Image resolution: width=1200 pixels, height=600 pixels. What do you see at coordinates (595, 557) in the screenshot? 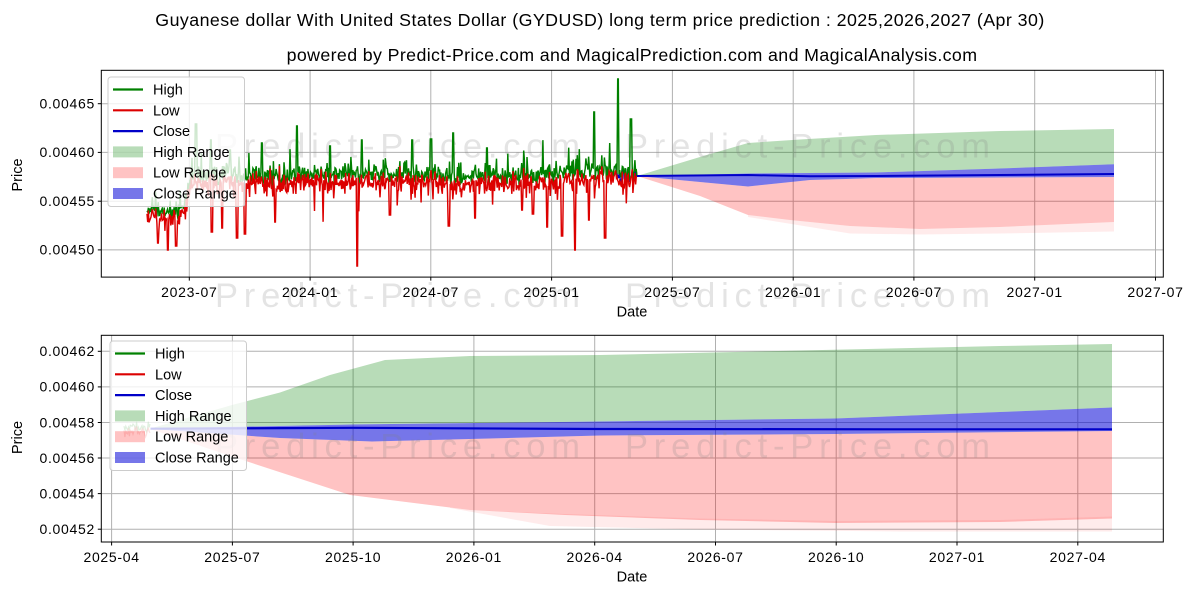
I see `svg-text: 2026-04` at bounding box center [595, 557].